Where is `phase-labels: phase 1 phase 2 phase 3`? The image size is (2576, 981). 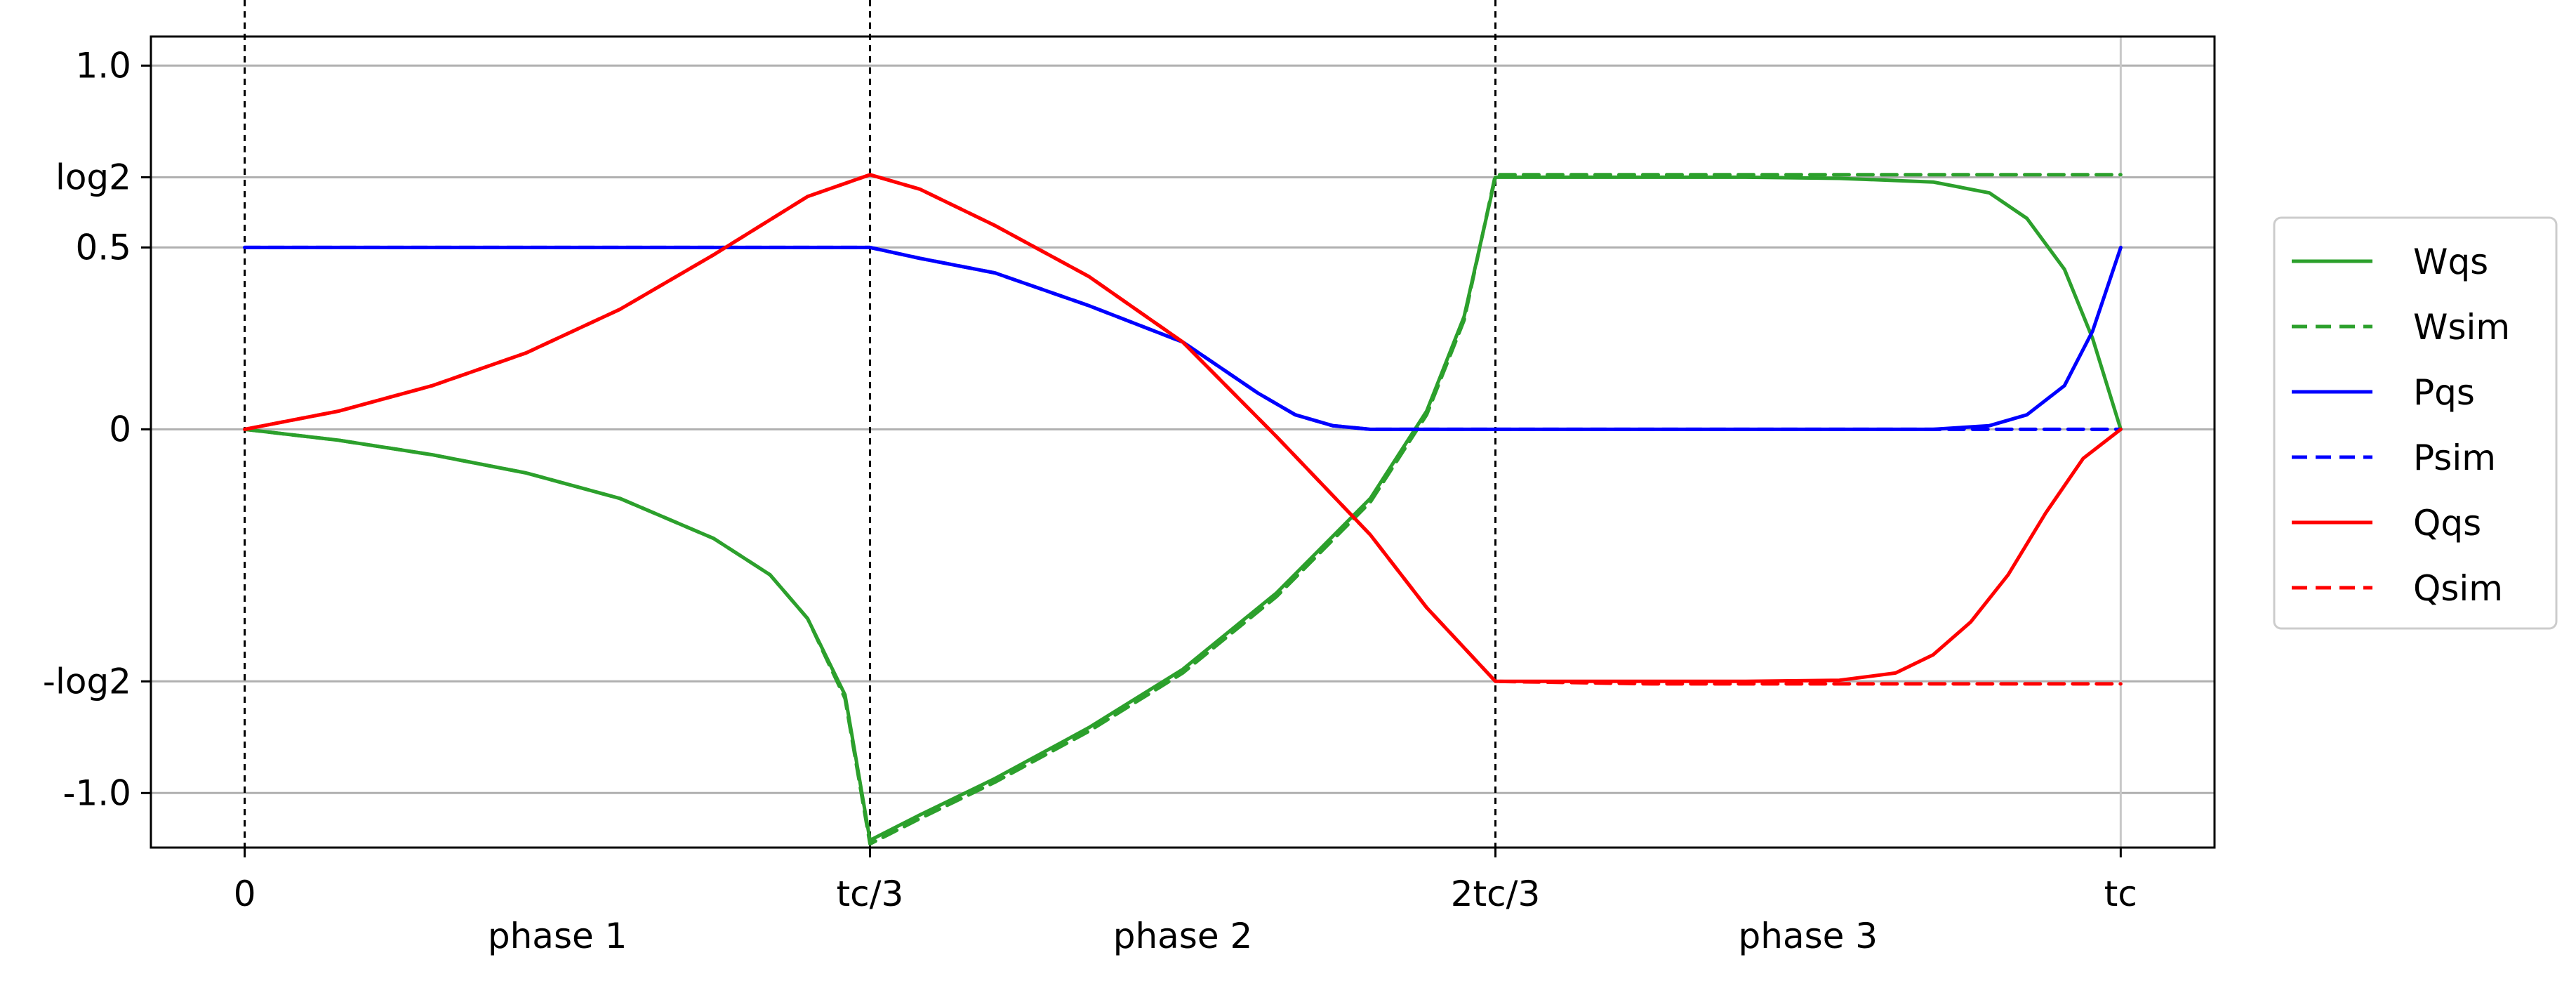 phase-labels: phase 1 phase 2 phase 3 is located at coordinates (1183, 936).